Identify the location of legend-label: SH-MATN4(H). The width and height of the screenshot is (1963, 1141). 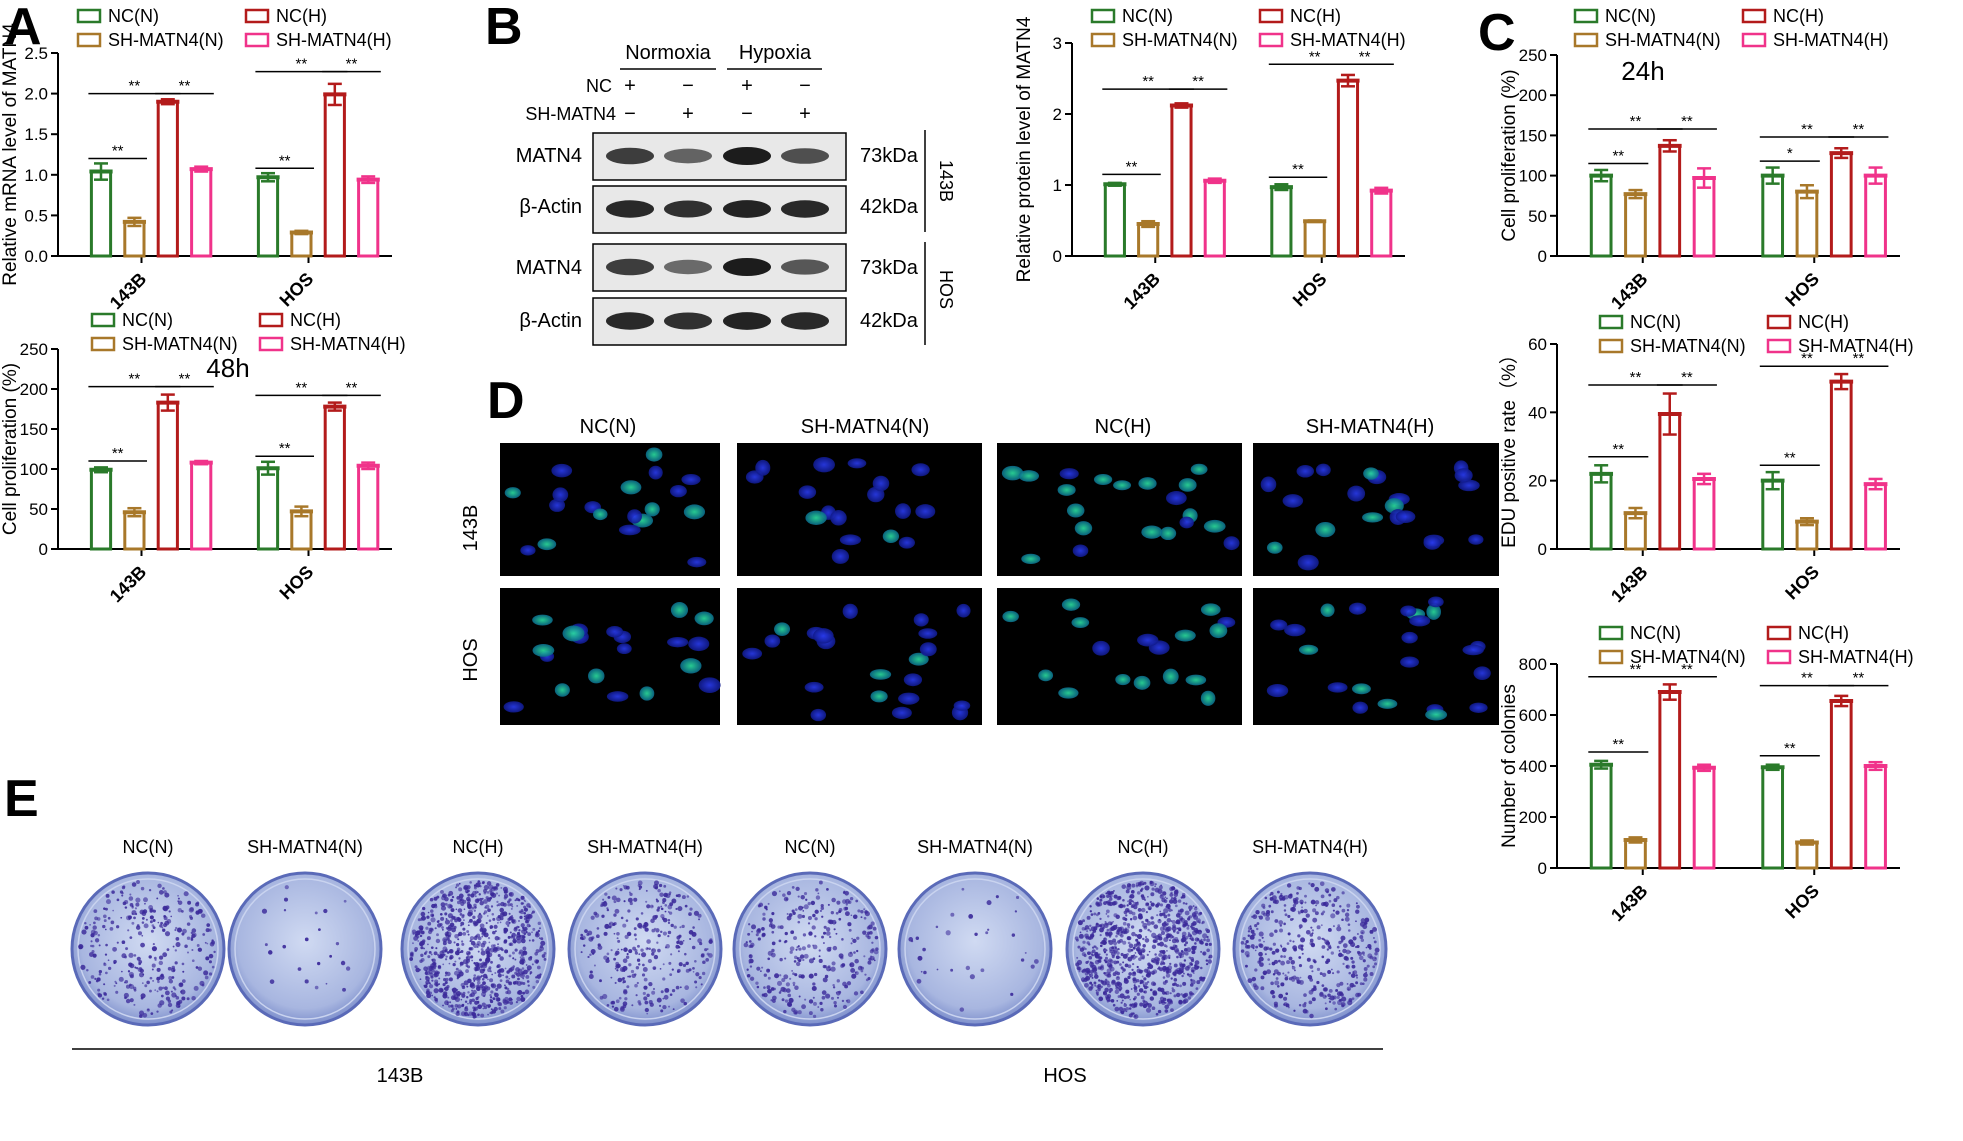
(348, 344).